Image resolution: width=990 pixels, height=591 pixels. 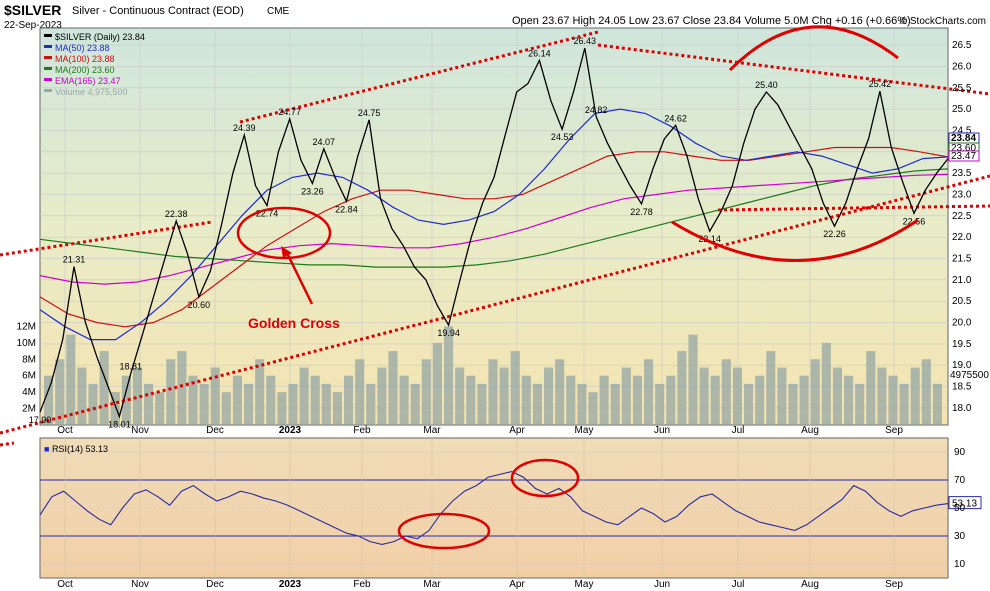 What do you see at coordinates (444, 531) in the screenshot?
I see `rsi-oversold-circle` at bounding box center [444, 531].